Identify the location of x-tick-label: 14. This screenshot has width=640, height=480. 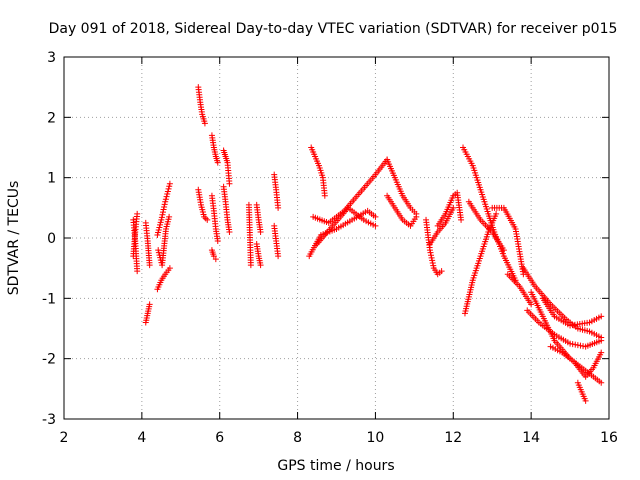
(531, 438).